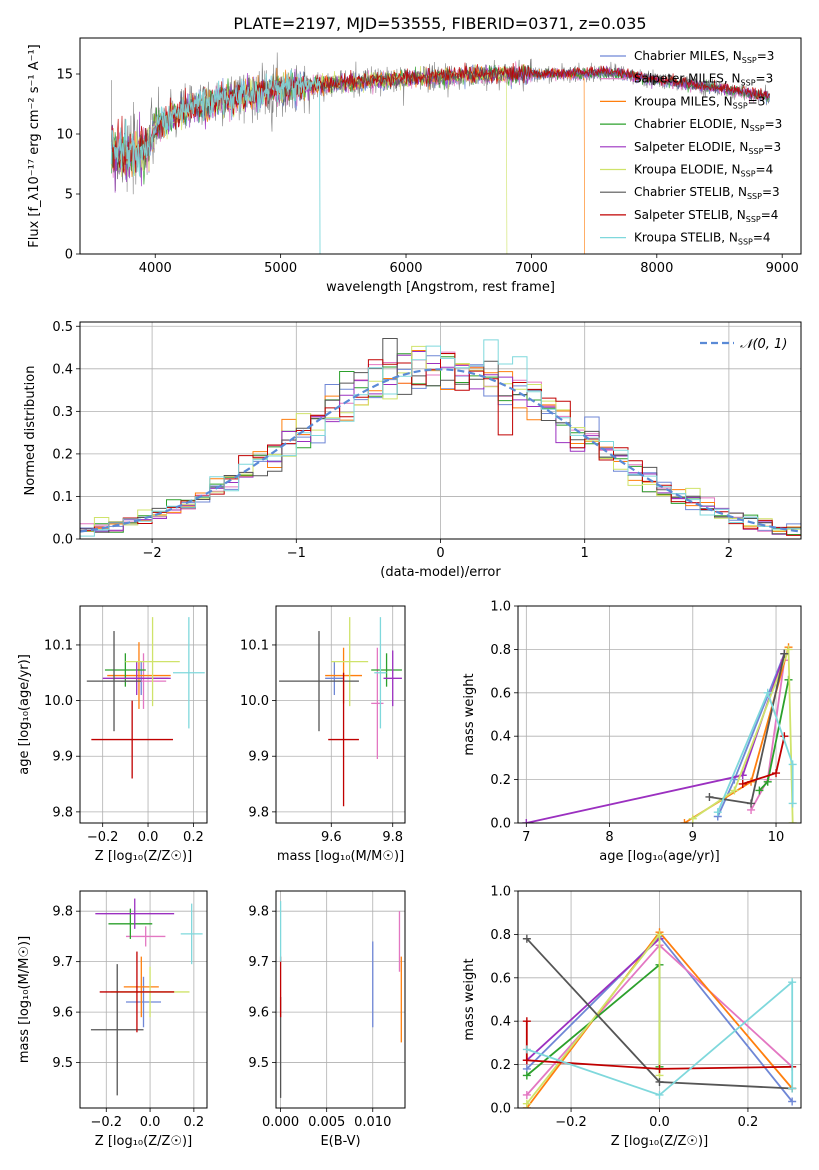  What do you see at coordinates (258, 1013) in the screenshot?
I see `y-tick-label: 9.6` at bounding box center [258, 1013].